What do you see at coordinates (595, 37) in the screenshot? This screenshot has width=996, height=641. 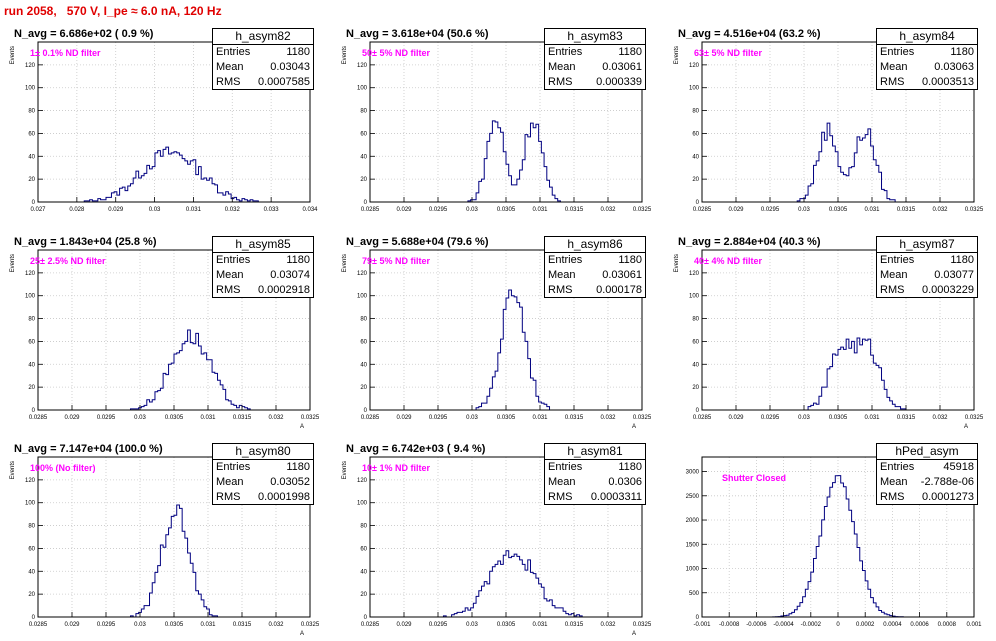 I see `histogram-name: h_asym83` at bounding box center [595, 37].